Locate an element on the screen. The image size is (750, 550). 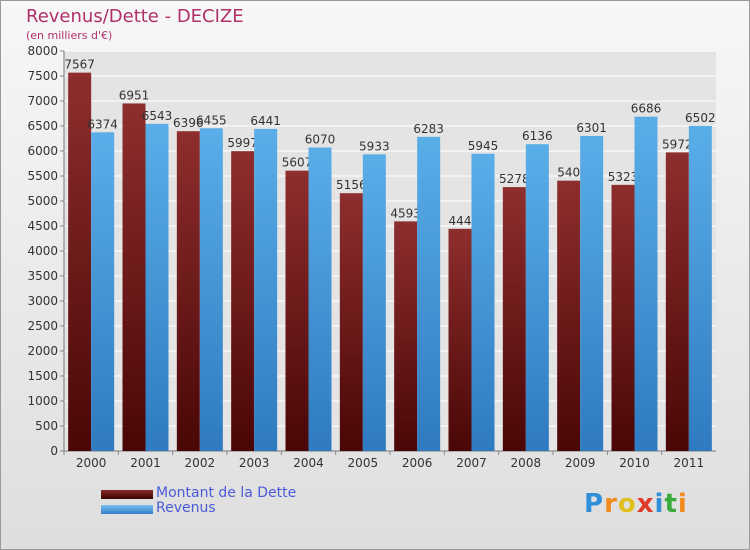
x-tick-label: 2006 is located at coordinates (417, 463).